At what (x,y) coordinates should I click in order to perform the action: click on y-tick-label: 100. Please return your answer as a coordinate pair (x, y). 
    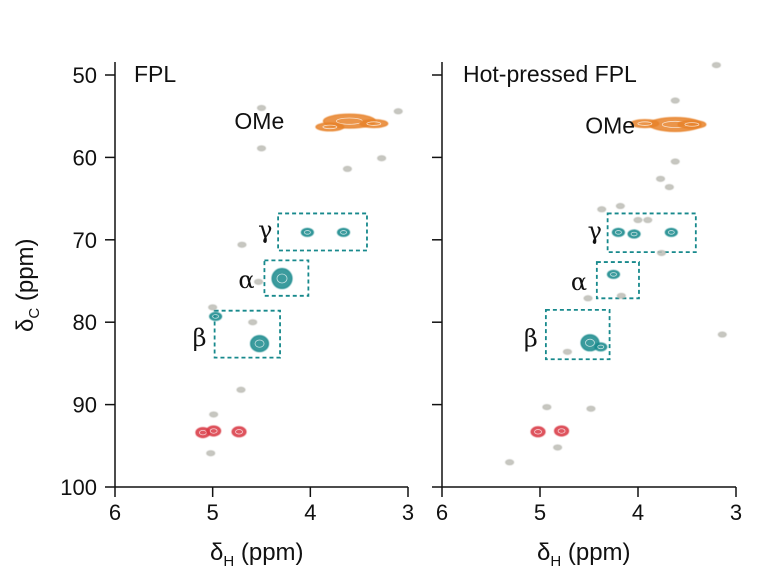
    Looking at the image, I should click on (78, 487).